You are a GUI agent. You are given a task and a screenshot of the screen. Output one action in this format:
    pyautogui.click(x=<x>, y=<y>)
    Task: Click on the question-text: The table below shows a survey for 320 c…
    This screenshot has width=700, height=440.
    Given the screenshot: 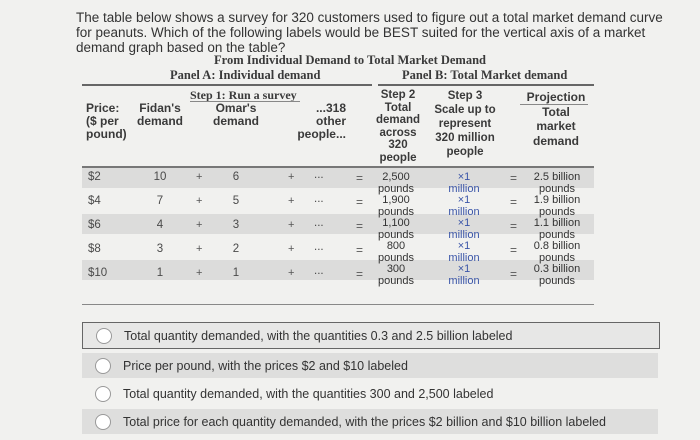 What is the action you would take?
    pyautogui.click(x=369, y=32)
    